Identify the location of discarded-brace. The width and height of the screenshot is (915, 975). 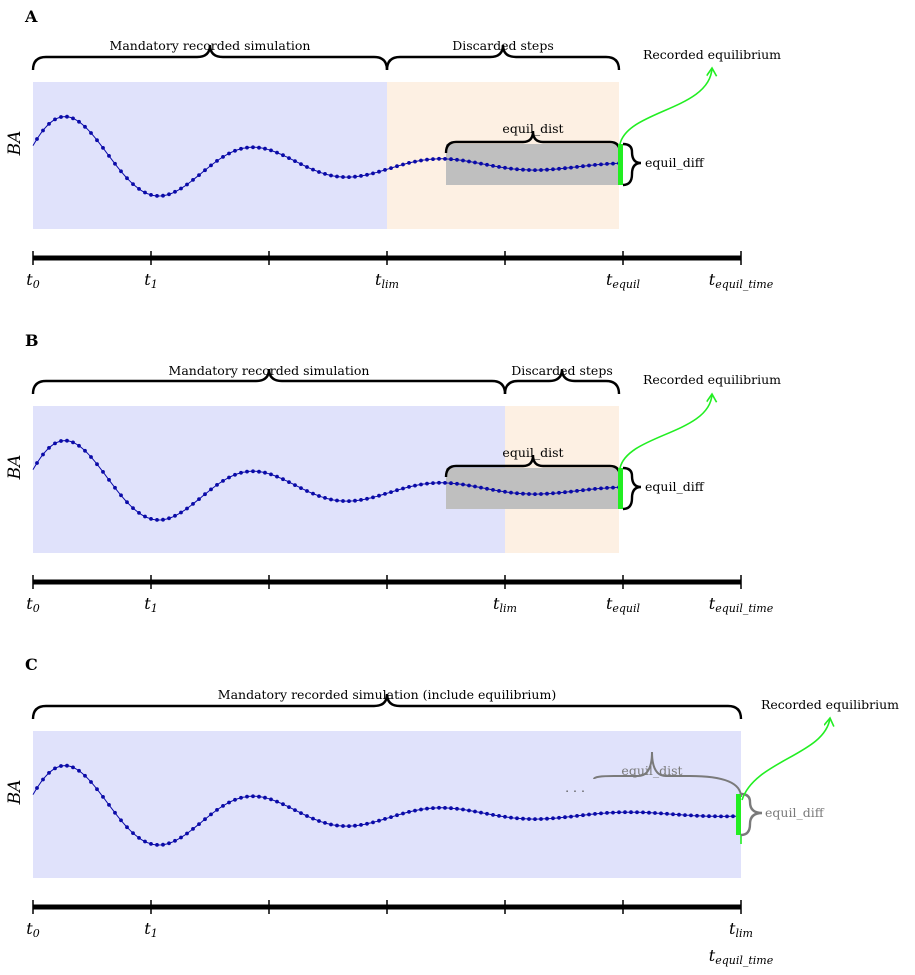
(503, 57).